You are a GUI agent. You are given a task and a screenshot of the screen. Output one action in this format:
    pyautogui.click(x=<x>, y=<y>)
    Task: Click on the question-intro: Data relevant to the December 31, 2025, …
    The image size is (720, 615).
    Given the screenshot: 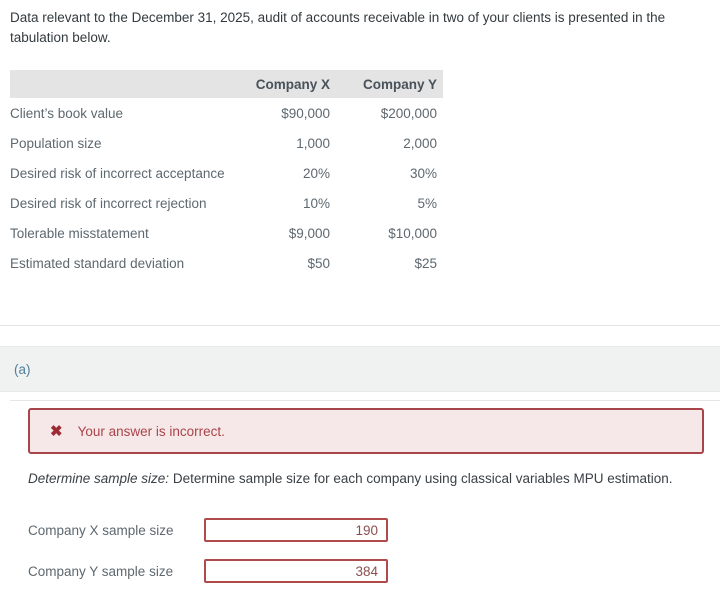 What is the action you would take?
    pyautogui.click(x=338, y=27)
    